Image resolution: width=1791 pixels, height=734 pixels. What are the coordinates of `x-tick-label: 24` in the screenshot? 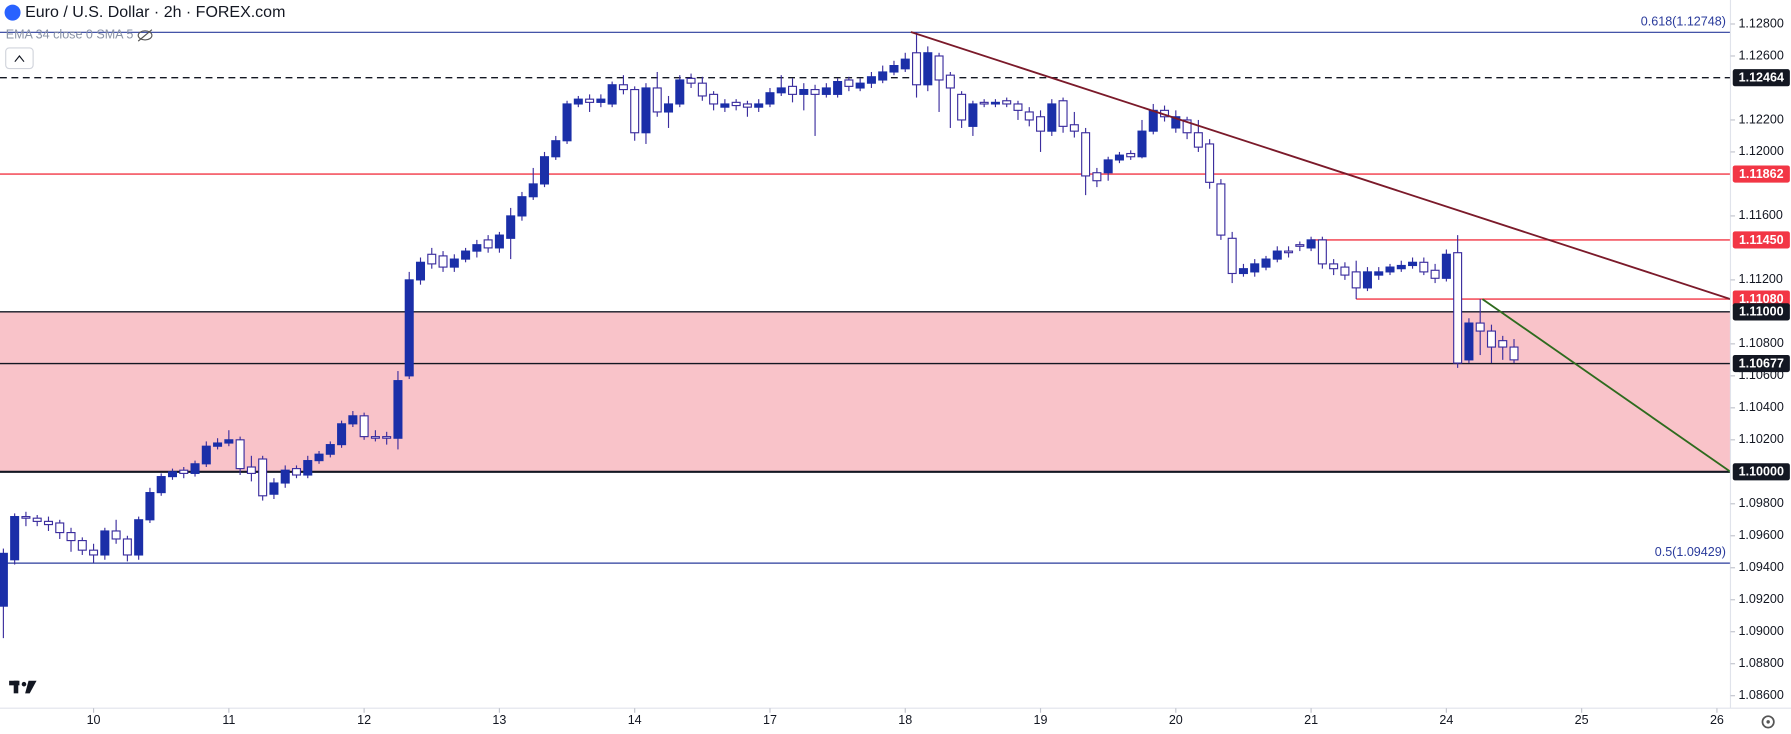 It's located at (1446, 720).